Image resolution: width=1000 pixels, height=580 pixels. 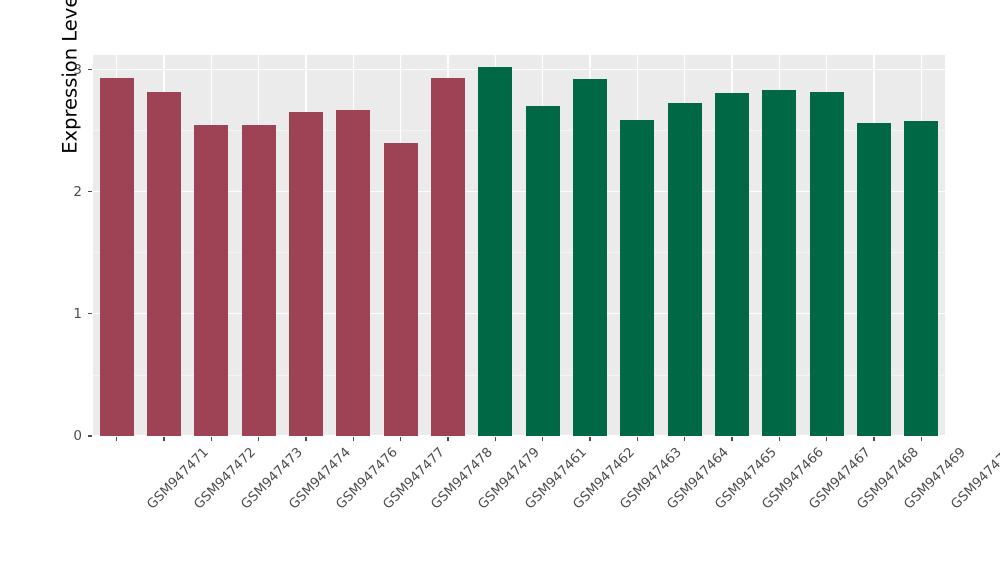 I want to click on y-axis-tick-label: 3, so click(x=77, y=69).